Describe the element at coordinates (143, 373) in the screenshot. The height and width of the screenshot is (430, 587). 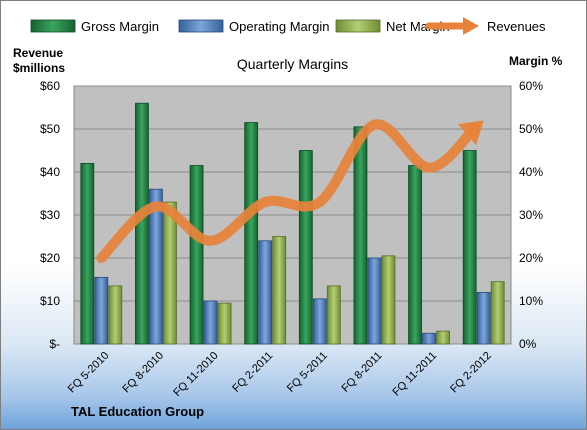
I see `x-tick-label: FQ 8-2010` at that location.